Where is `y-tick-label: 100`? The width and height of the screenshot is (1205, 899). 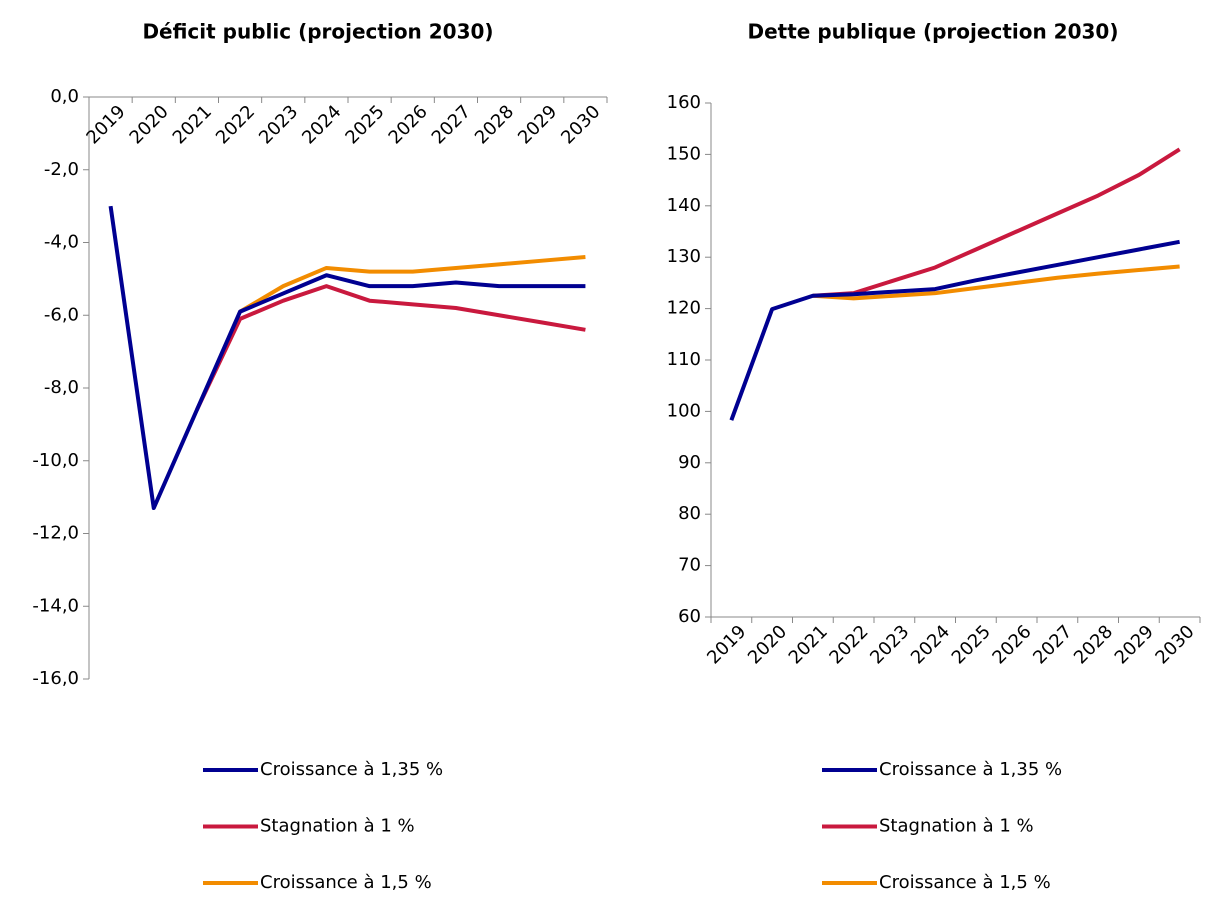 y-tick-label: 100 is located at coordinates (684, 410).